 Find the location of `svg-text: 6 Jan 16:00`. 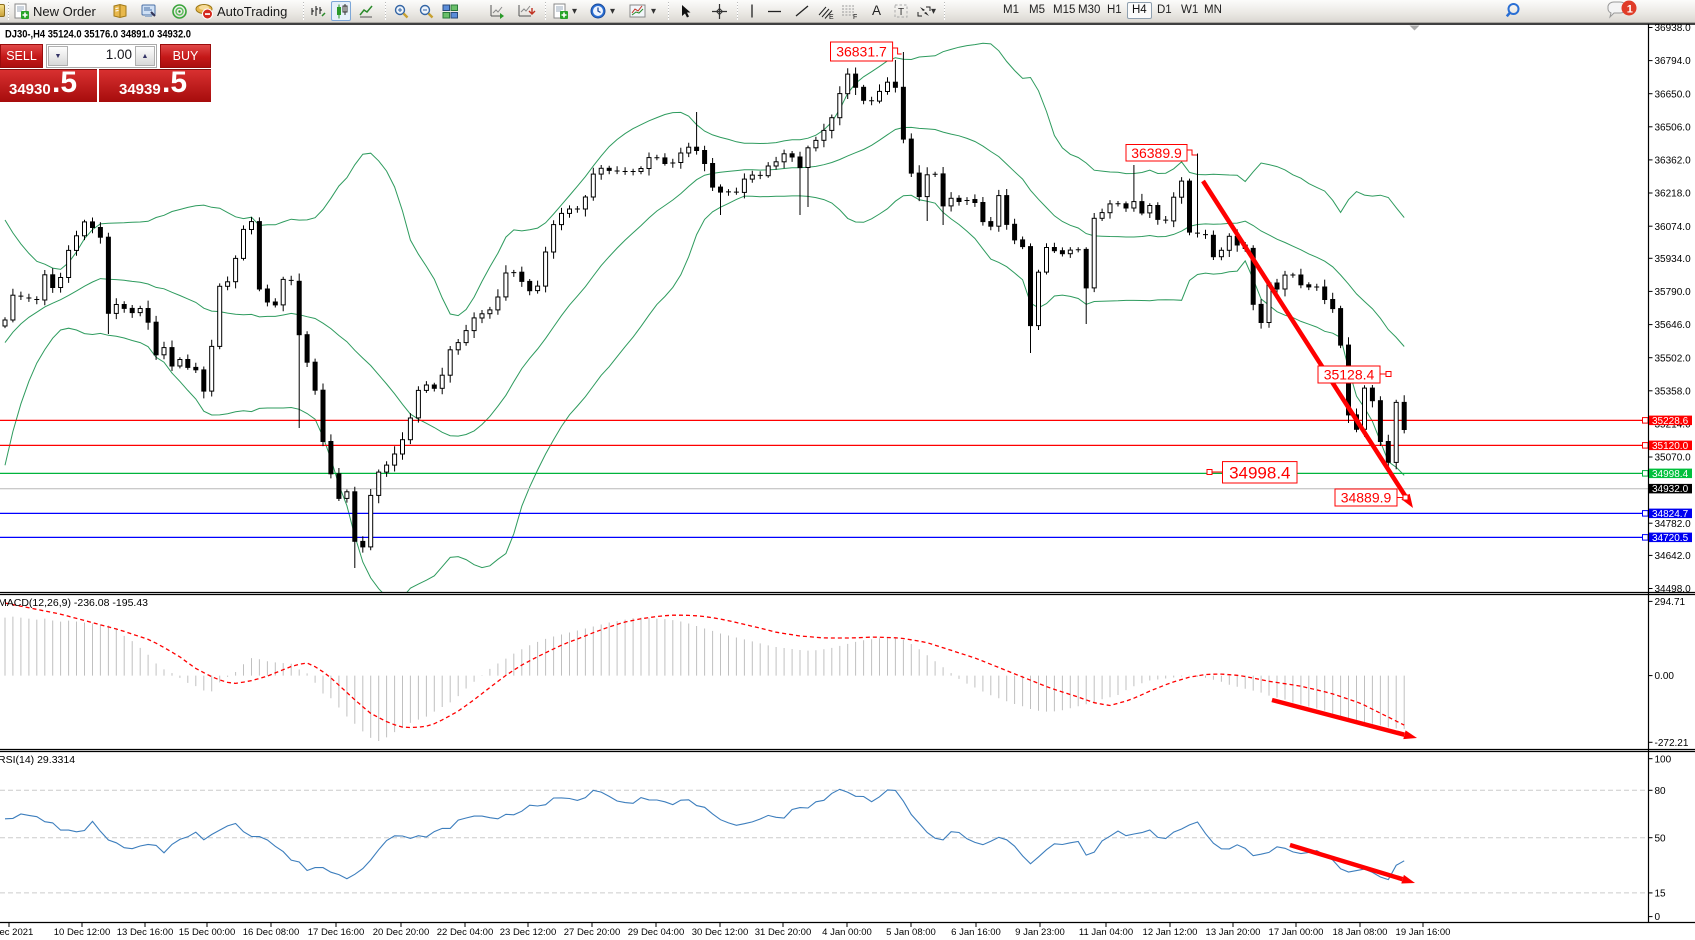

svg-text: 6 Jan 16:00 is located at coordinates (976, 932).